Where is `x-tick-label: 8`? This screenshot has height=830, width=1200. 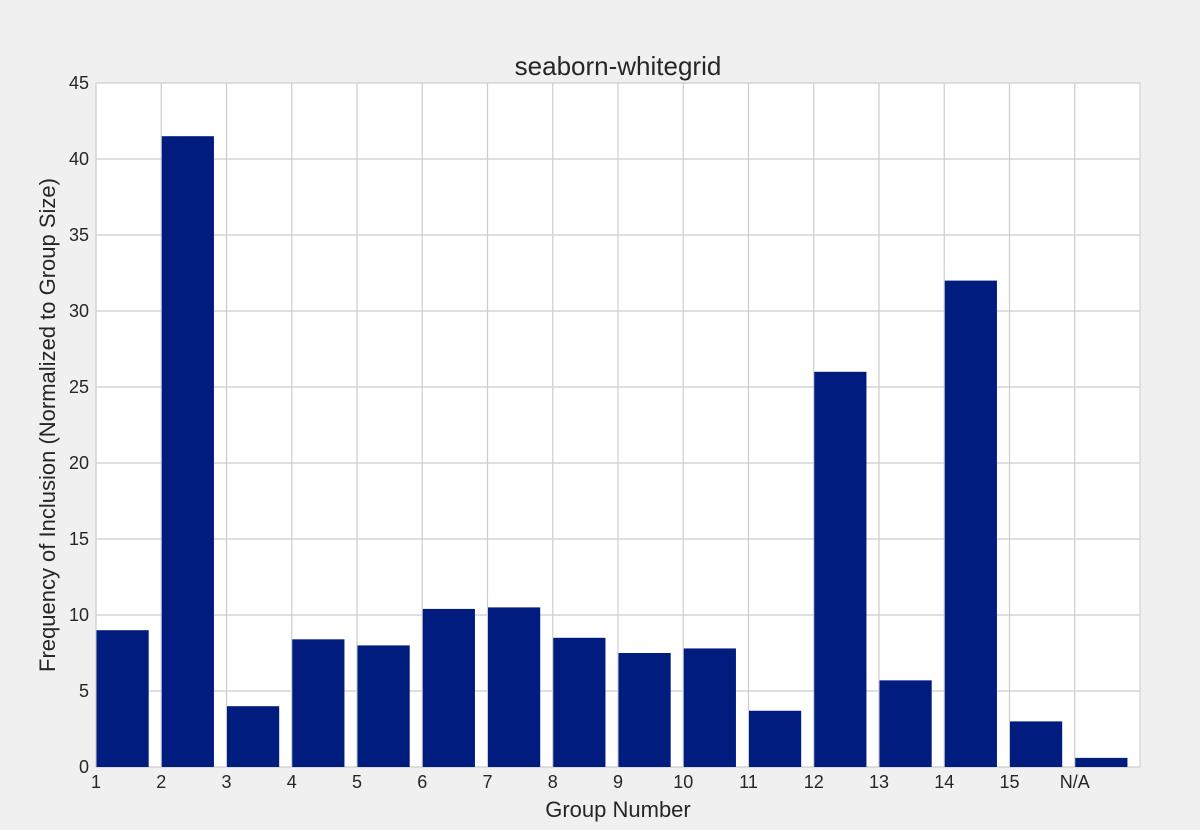
x-tick-label: 8 is located at coordinates (553, 782).